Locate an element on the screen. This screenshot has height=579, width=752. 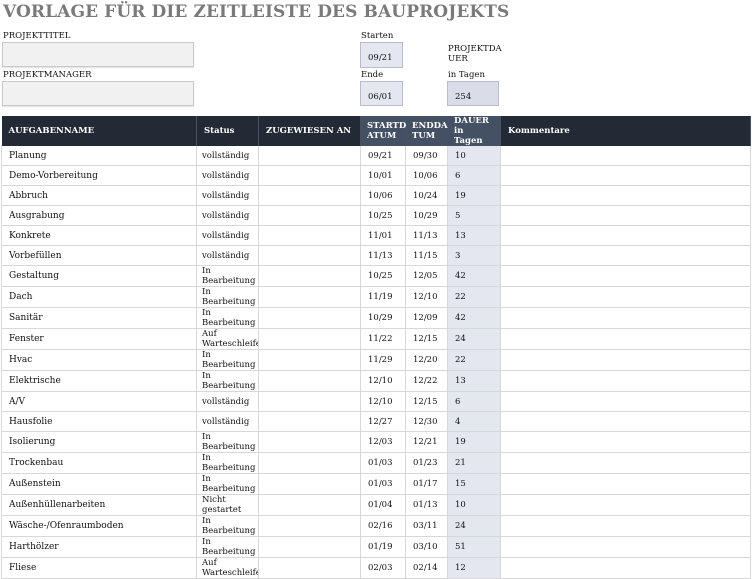
task-name-cell: Harthölzer is located at coordinates (99, 547).